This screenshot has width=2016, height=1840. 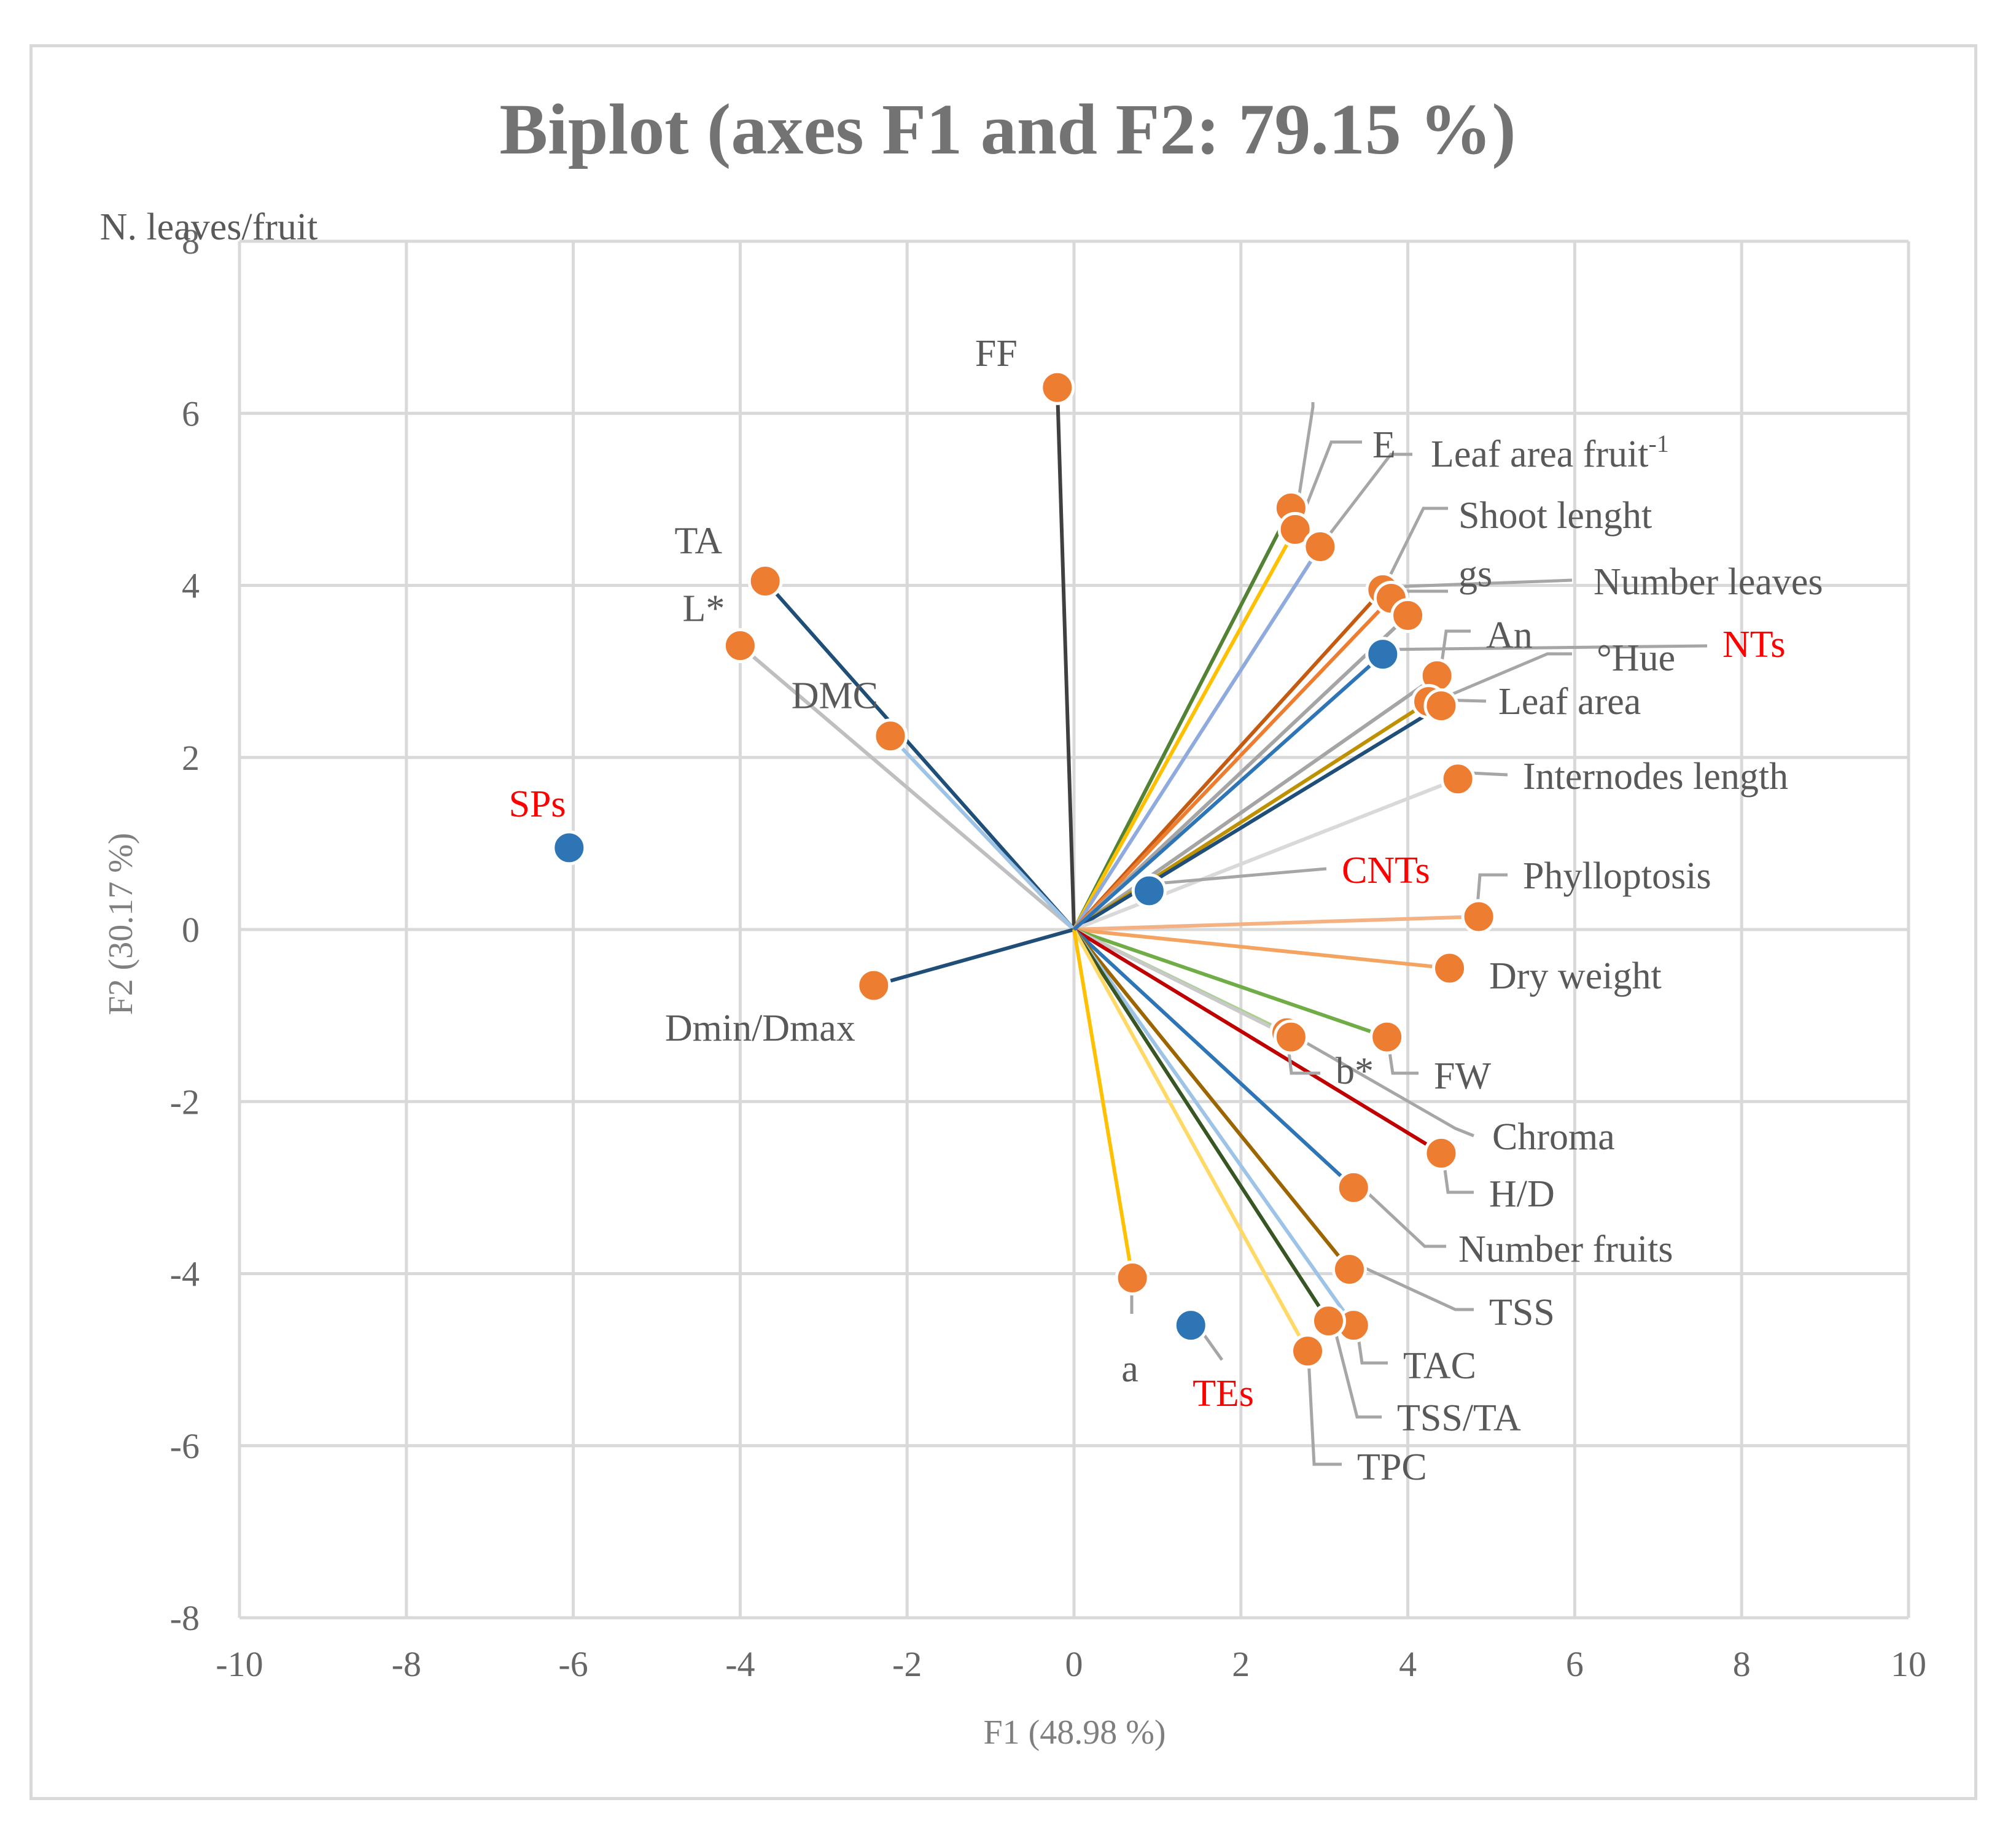 What do you see at coordinates (1383, 654) in the screenshot?
I see `point-nts` at bounding box center [1383, 654].